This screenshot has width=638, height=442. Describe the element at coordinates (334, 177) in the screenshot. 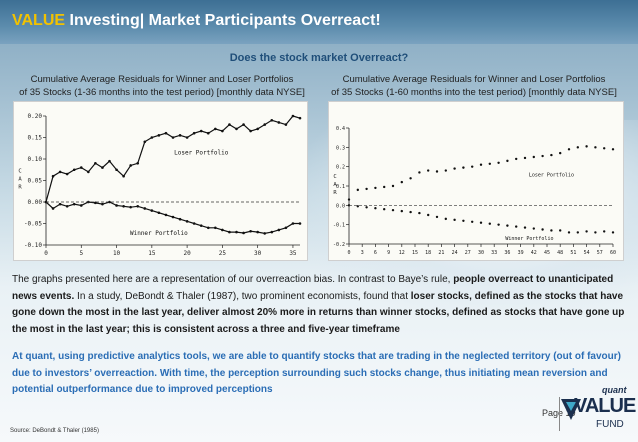

I see `y-axis-label-letter: C` at that location.